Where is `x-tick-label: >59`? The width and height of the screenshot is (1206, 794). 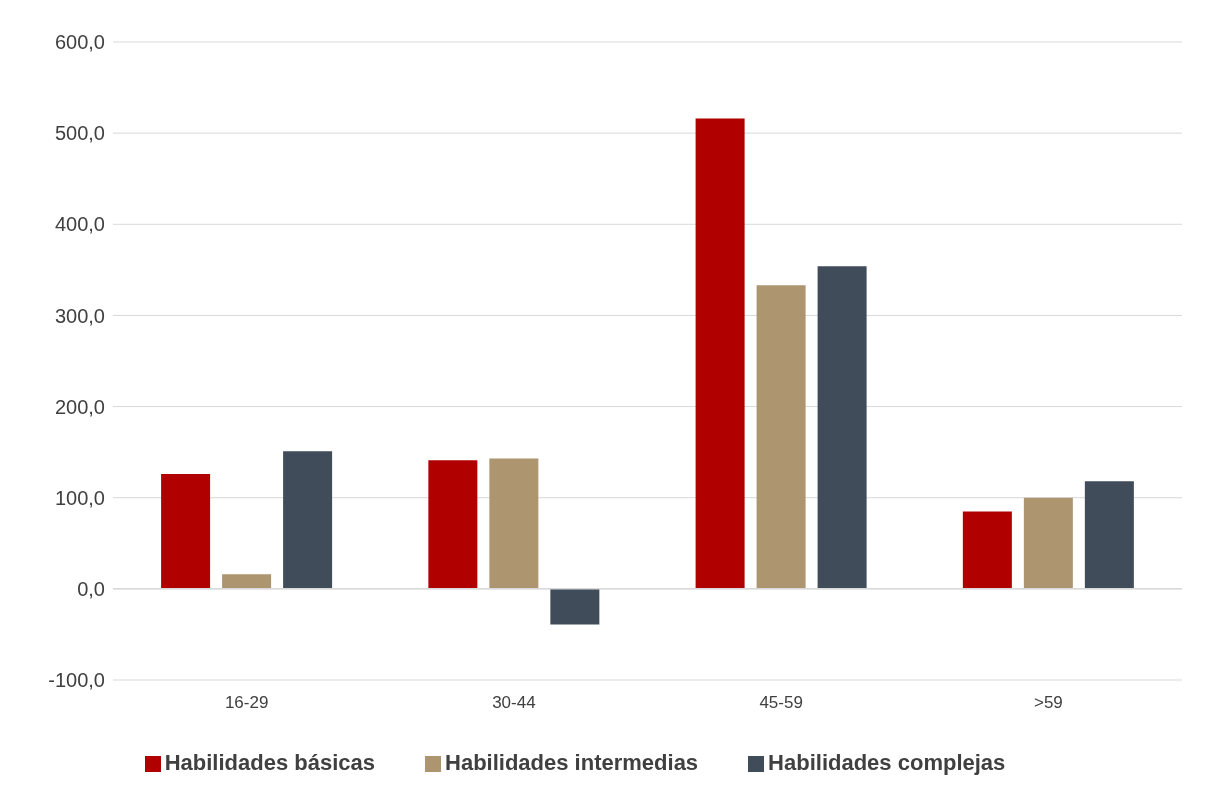
x-tick-label: >59 is located at coordinates (1048, 703).